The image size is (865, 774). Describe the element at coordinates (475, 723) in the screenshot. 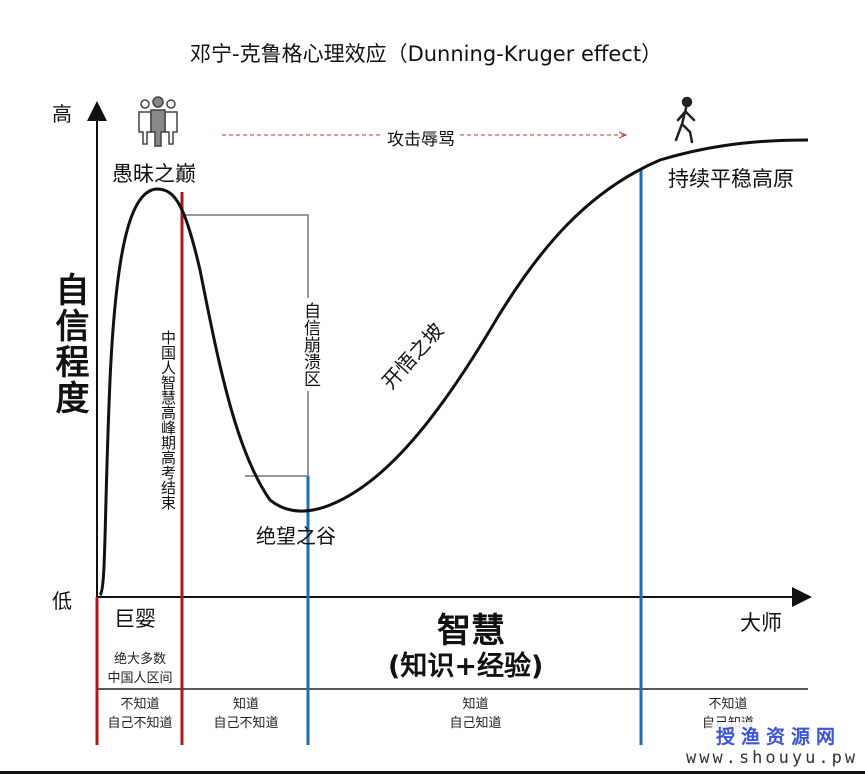

I see `quadrant-line: 自己知道` at that location.